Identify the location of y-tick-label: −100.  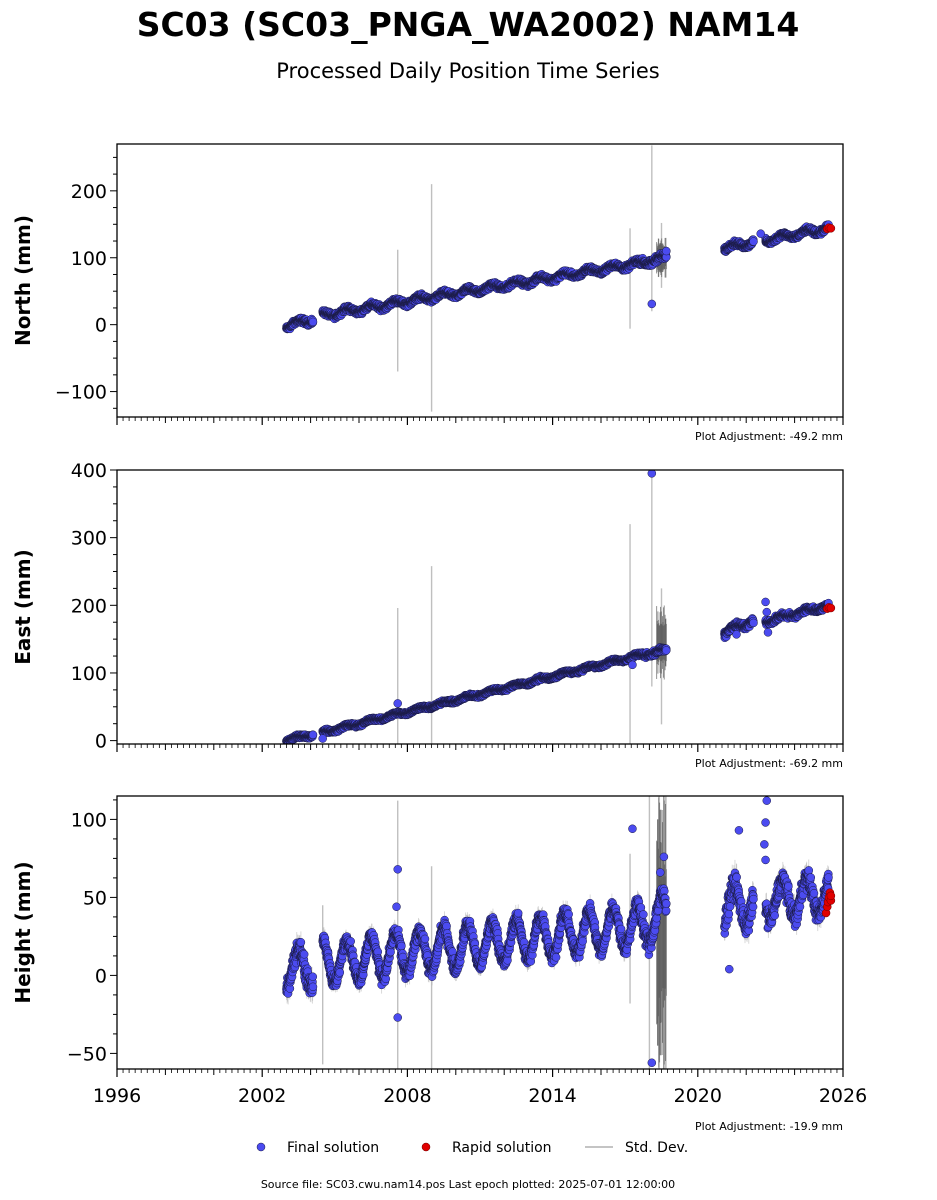
(81, 393).